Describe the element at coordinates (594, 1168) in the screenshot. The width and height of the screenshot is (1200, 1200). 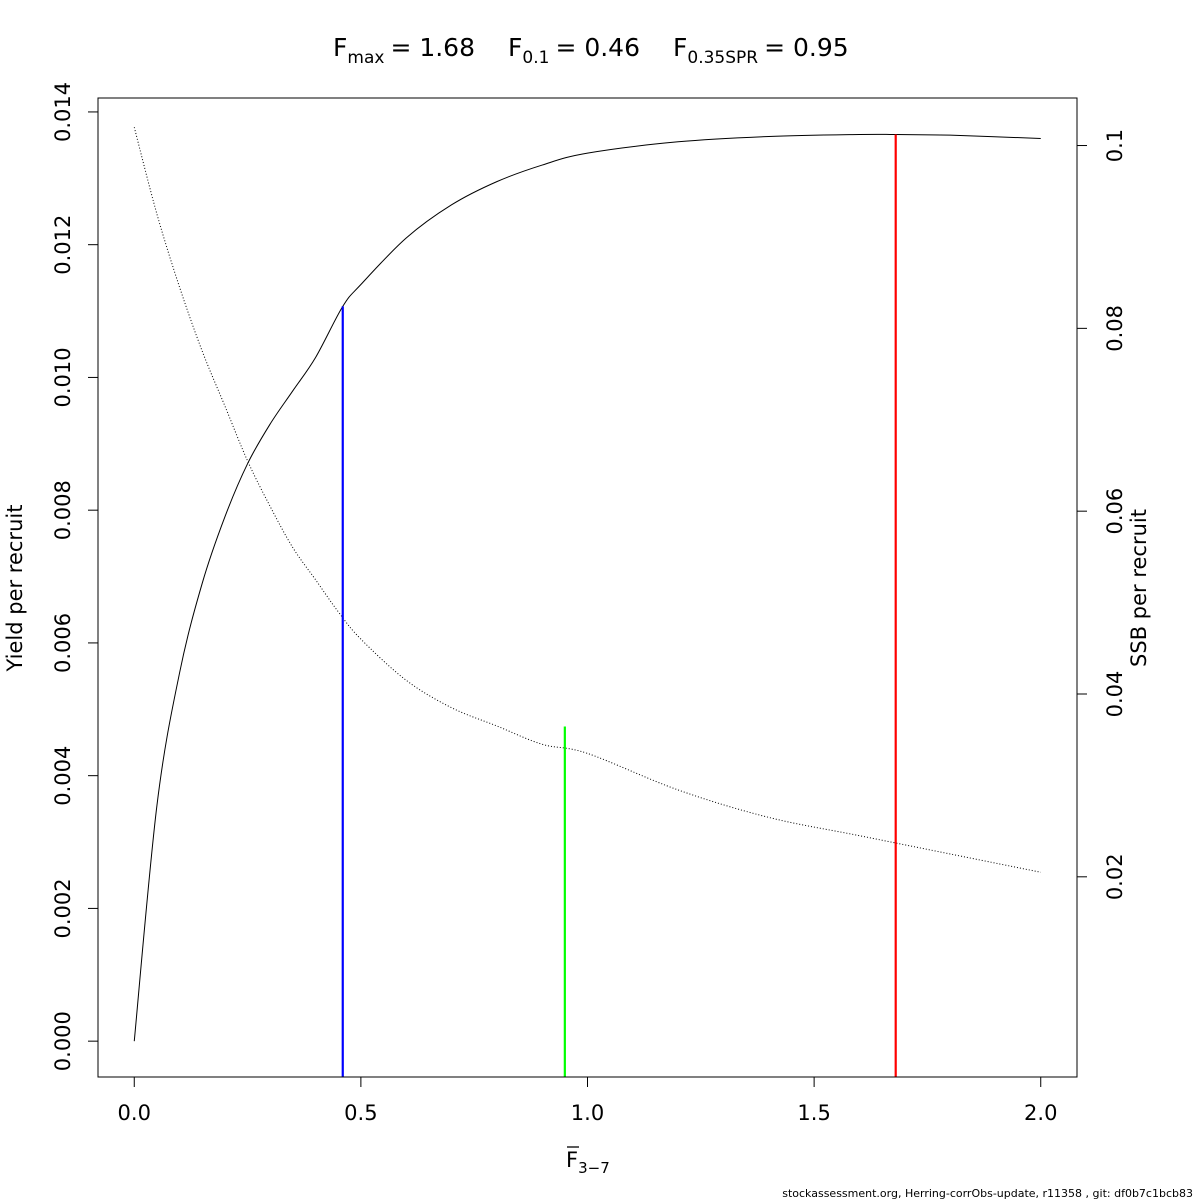
I see `x-axis-label-sub: 3−7` at that location.